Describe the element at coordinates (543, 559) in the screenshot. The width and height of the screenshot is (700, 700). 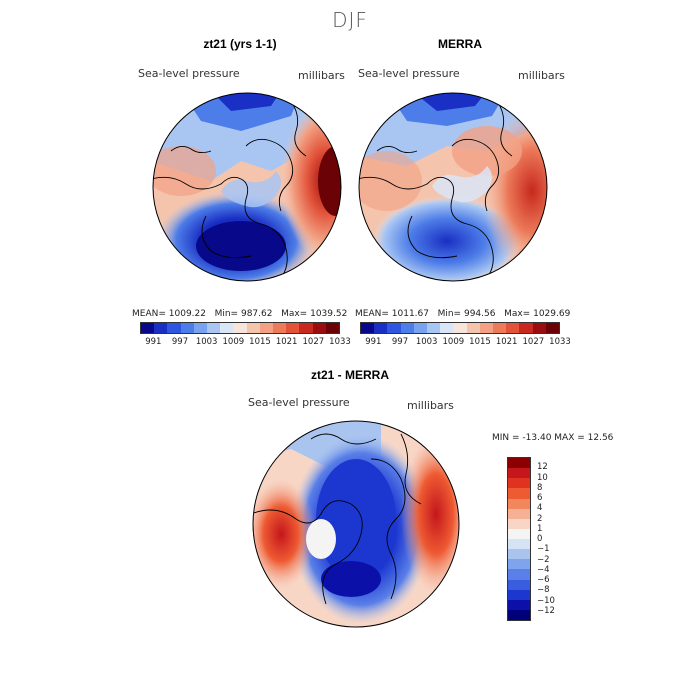
I see `colorbar-tick-label: −2` at that location.